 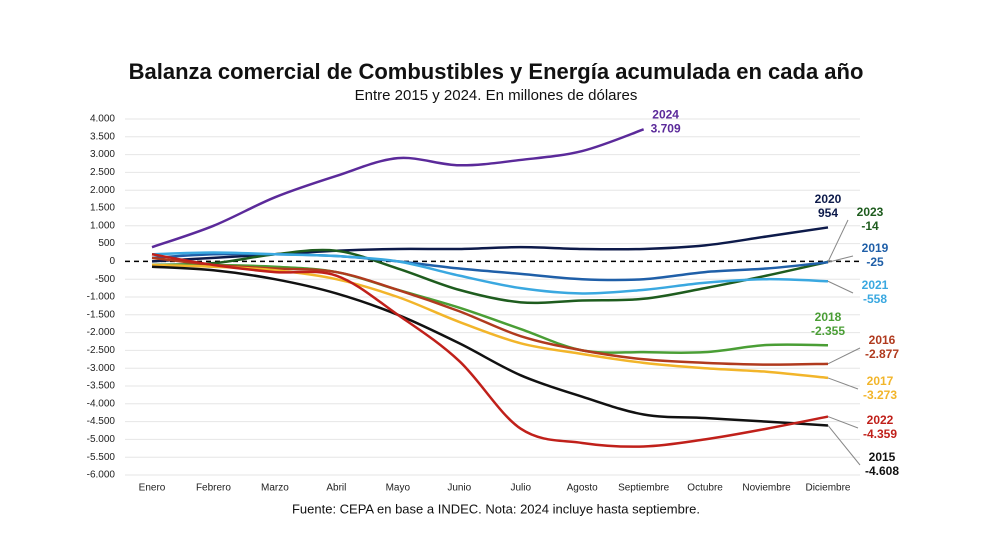 I want to click on x-tick-label: Enero, so click(x=152, y=488).